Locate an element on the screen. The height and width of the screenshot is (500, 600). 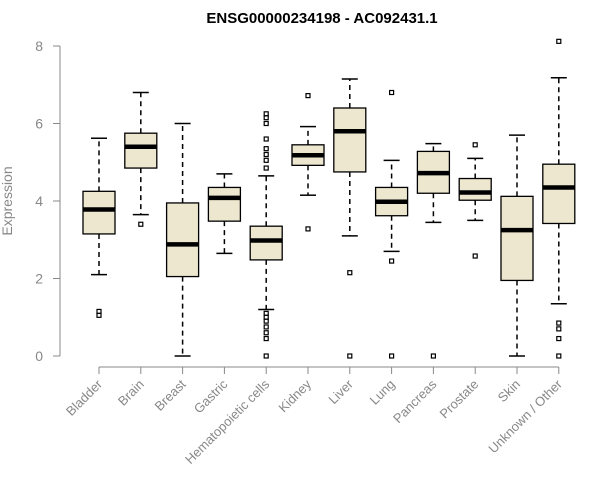
x-tick-label: Kidney is located at coordinates (294, 395).